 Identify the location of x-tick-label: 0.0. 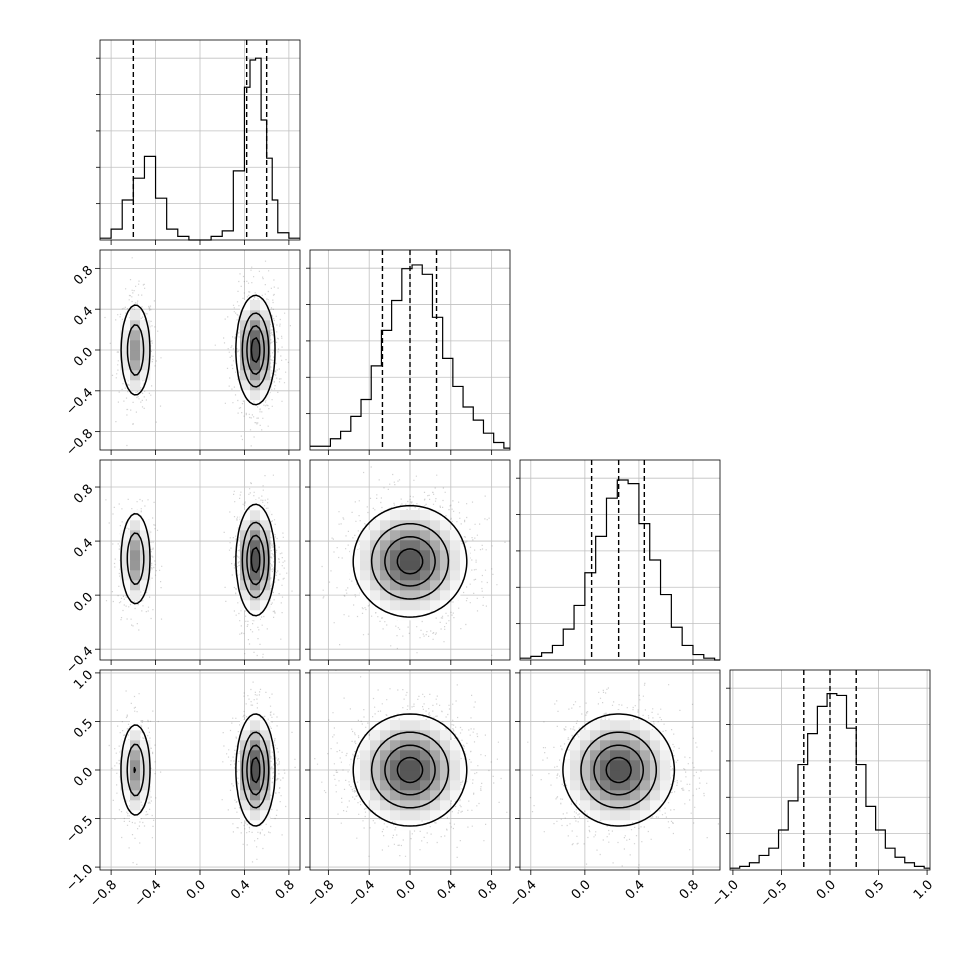
(196, 889).